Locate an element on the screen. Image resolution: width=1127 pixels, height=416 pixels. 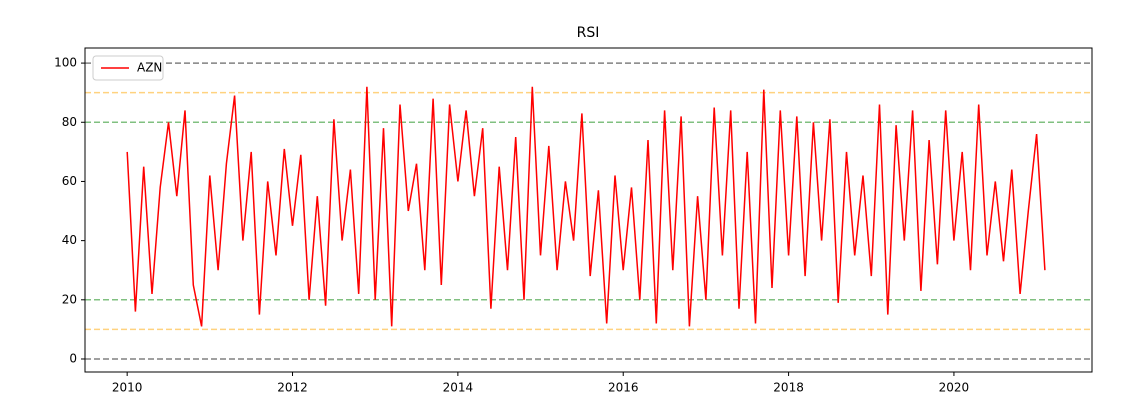
x-tick-label: 2012 is located at coordinates (292, 388).